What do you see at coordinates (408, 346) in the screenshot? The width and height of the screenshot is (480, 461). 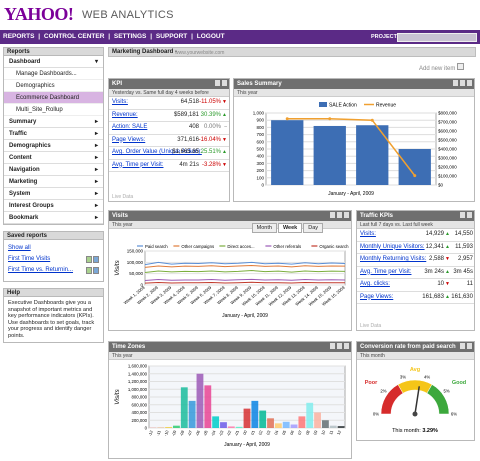 I see `panel-title: Conversion rate from paid search` at bounding box center [408, 346].